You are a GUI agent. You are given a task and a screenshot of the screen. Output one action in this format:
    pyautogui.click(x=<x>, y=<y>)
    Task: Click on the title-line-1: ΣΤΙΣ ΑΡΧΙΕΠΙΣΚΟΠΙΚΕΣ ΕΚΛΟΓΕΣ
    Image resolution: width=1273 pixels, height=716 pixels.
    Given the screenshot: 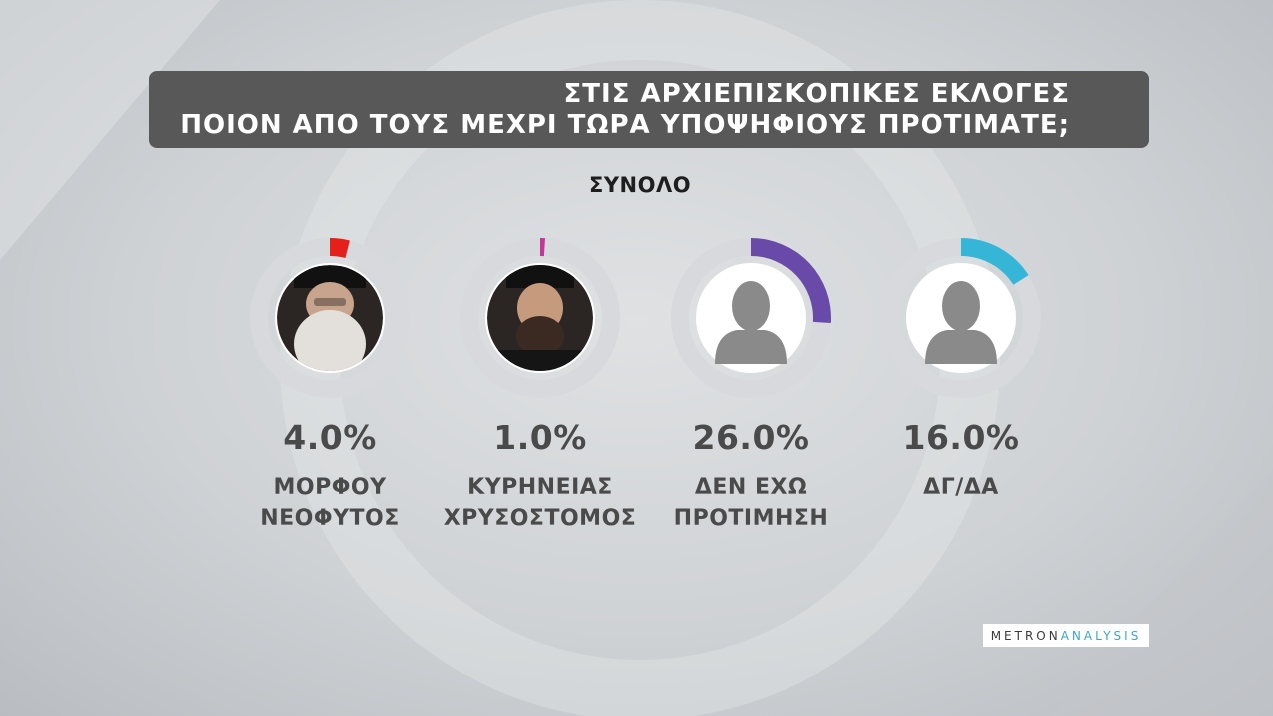 What is the action you would take?
    pyautogui.click(x=816, y=94)
    